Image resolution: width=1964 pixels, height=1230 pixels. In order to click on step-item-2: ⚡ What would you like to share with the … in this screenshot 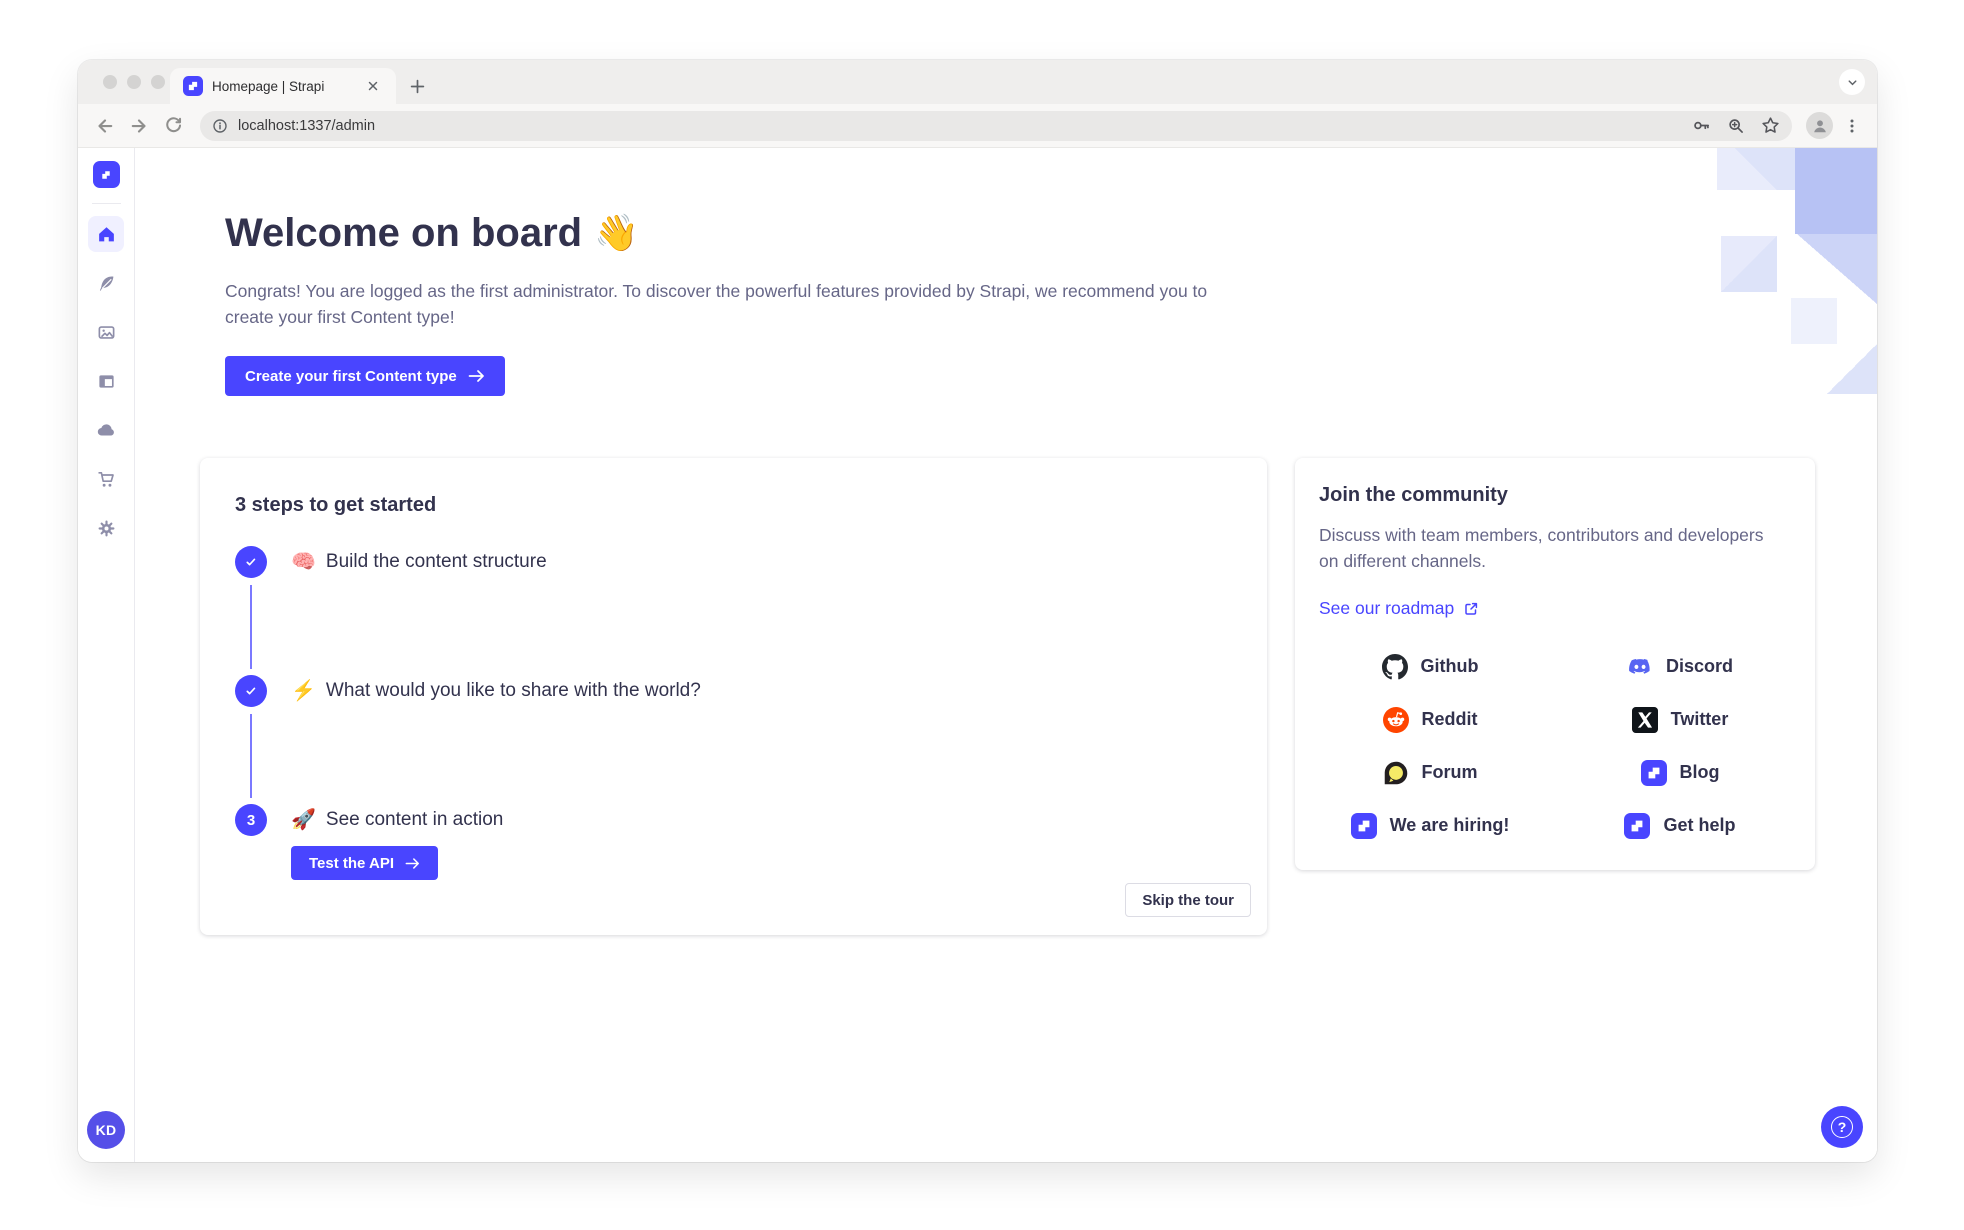, I will do `click(468, 739)`.